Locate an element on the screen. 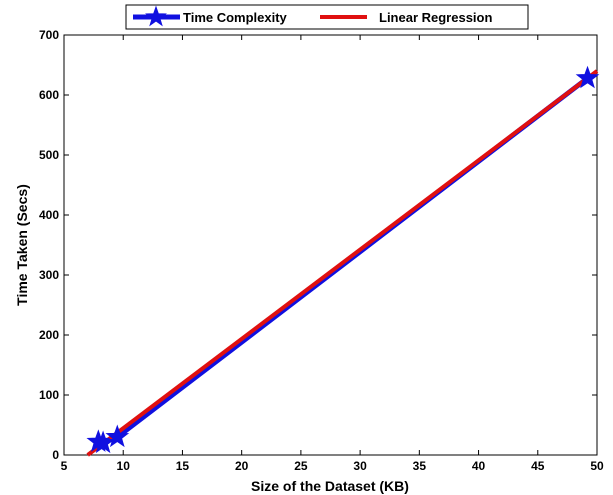 The height and width of the screenshot is (495, 613). y-tick-label: 200 is located at coordinates (49, 335).